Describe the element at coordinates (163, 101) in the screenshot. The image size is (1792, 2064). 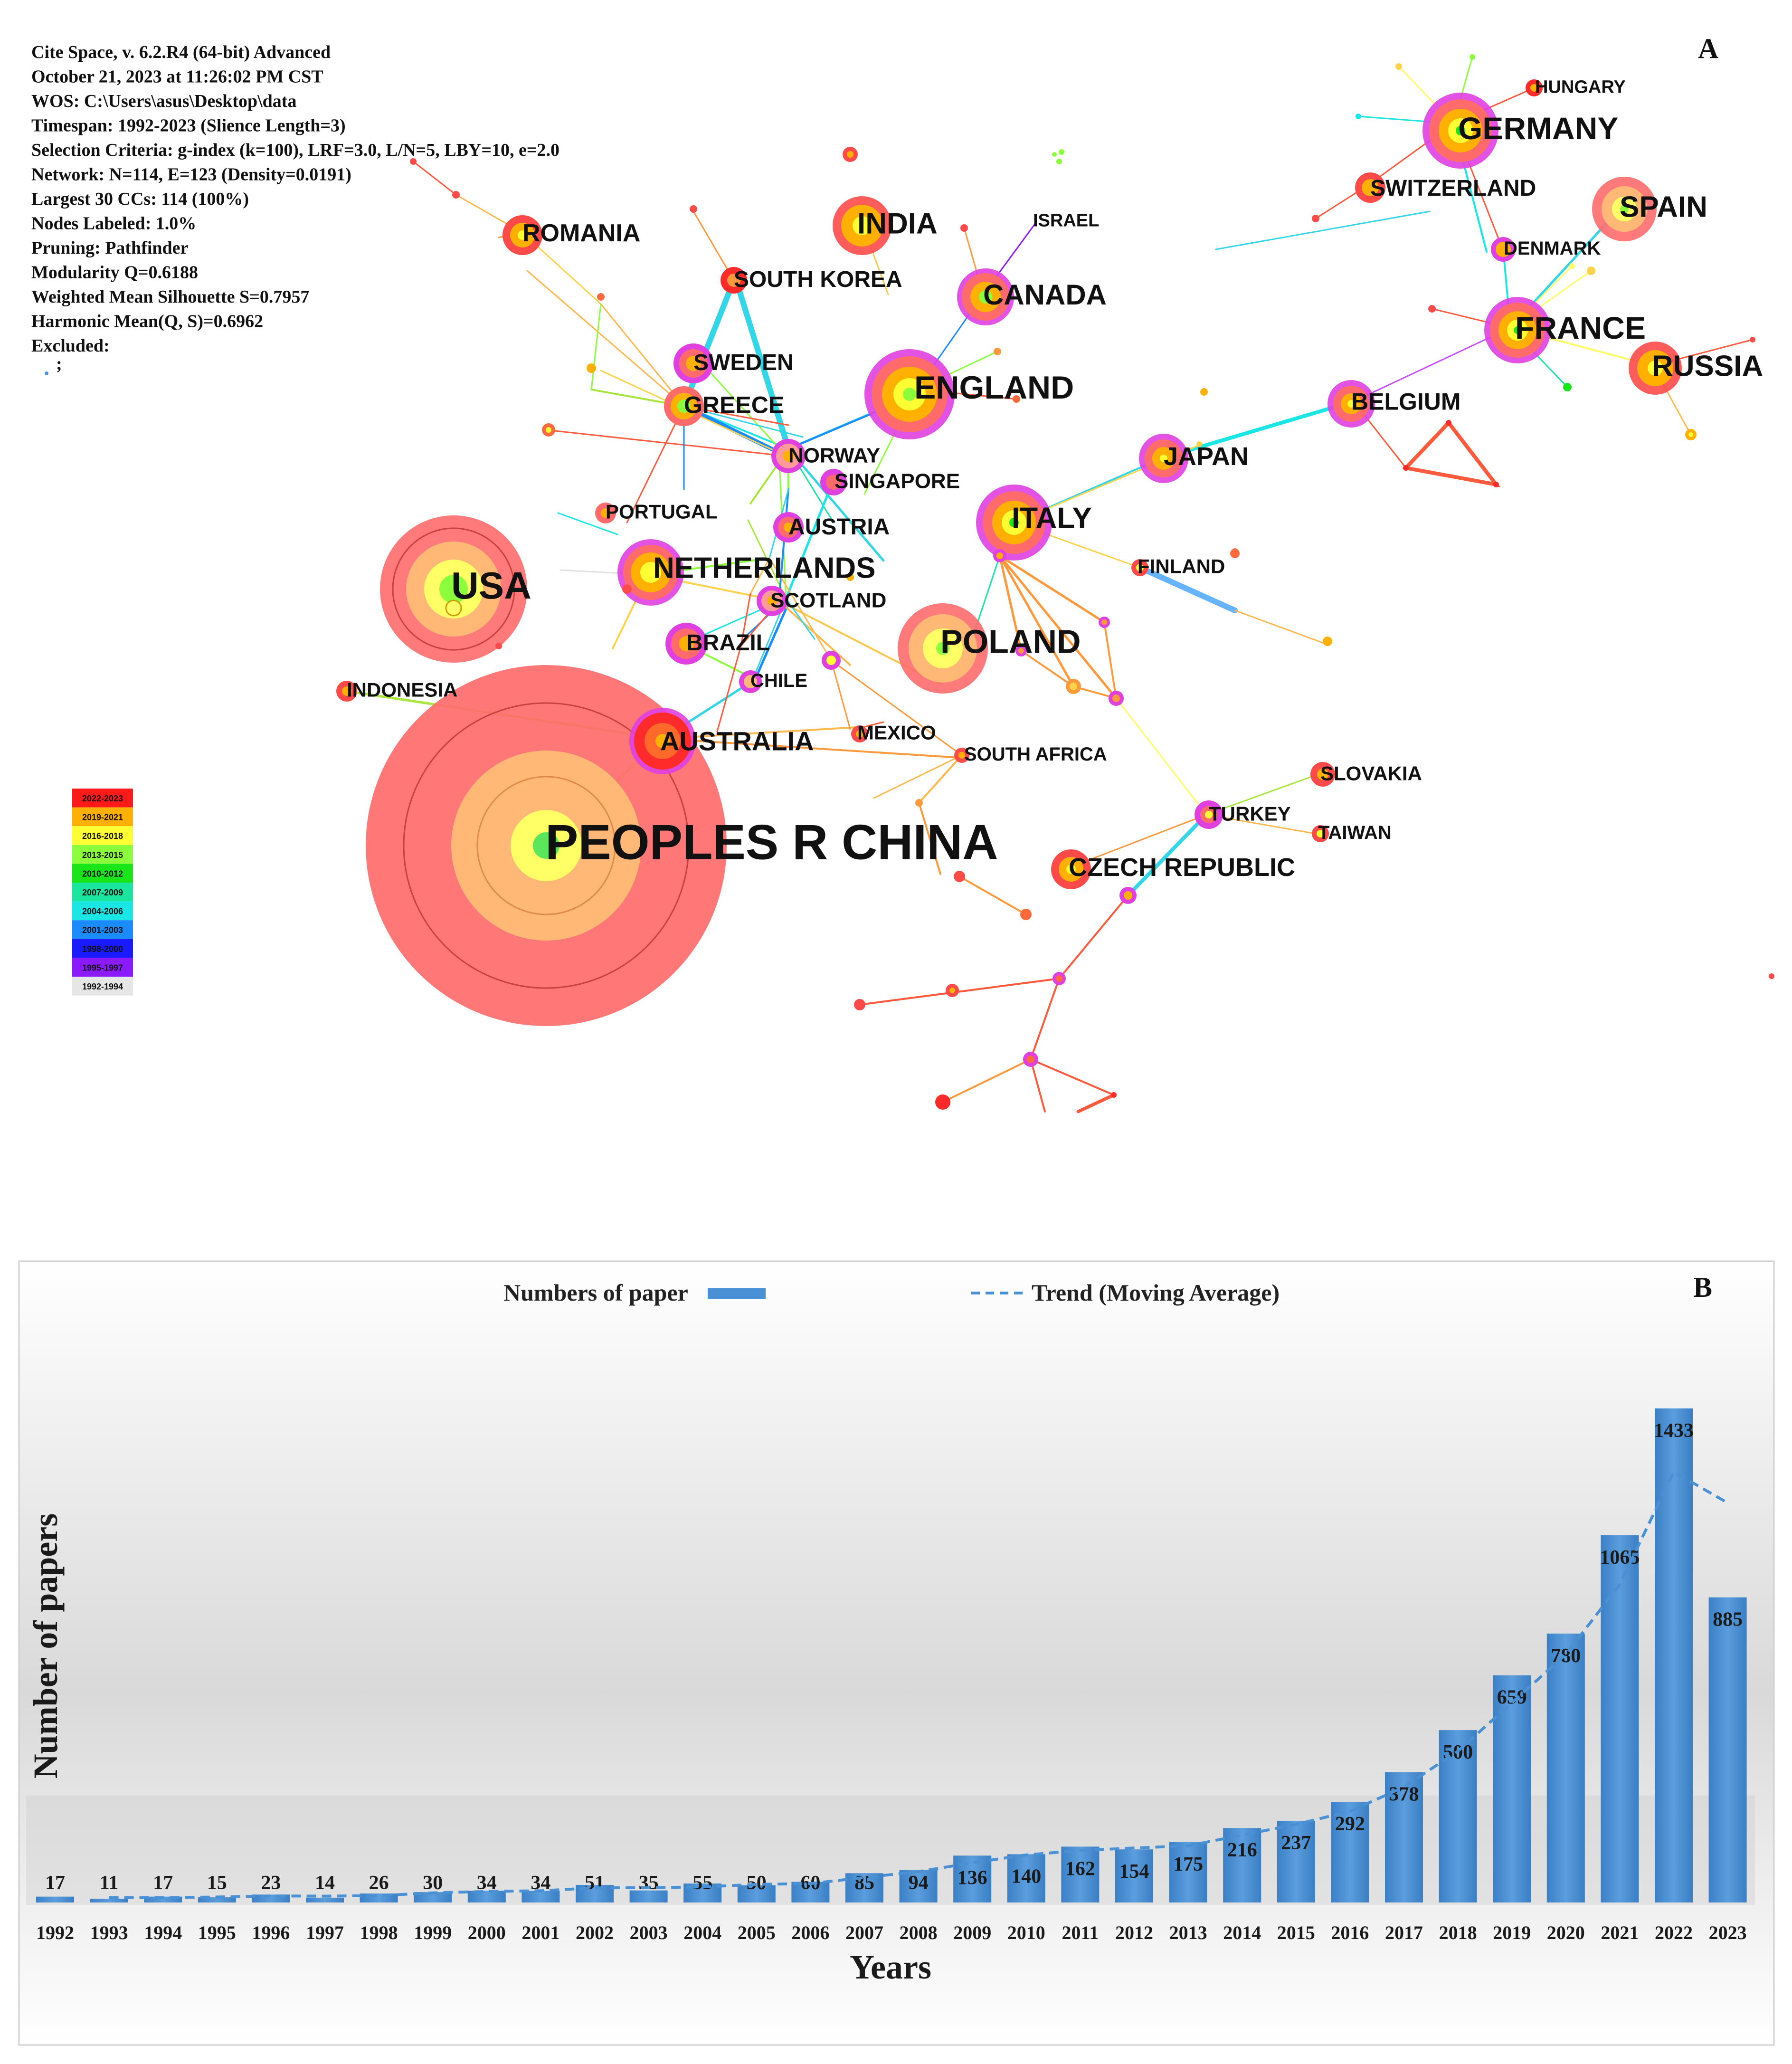
I see `info-line: WOS: C:\Users\asus\Desktop\data` at that location.